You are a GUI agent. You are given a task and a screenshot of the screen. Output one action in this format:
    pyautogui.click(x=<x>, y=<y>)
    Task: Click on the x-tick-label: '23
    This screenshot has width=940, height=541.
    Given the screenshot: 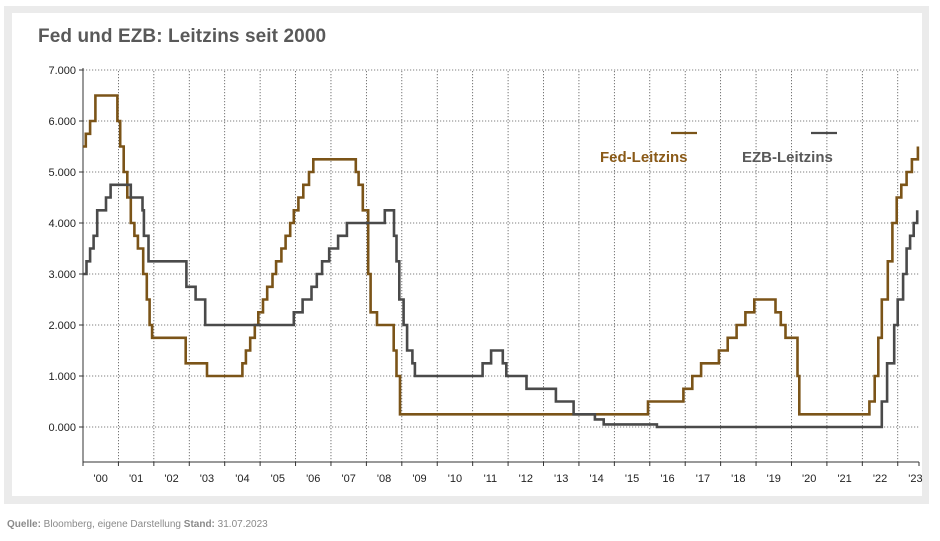 What is the action you would take?
    pyautogui.click(x=915, y=479)
    